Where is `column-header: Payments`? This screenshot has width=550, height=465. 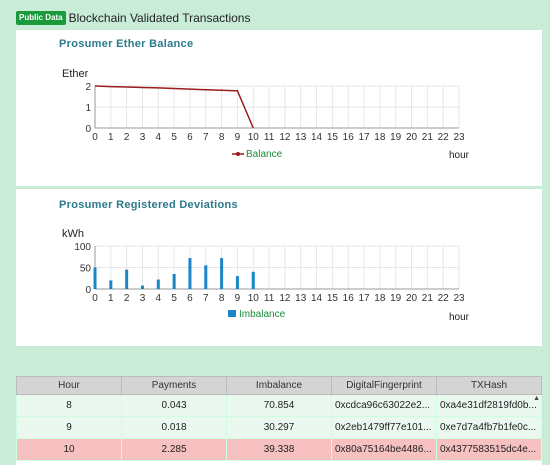
column-header: Payments is located at coordinates (174, 385).